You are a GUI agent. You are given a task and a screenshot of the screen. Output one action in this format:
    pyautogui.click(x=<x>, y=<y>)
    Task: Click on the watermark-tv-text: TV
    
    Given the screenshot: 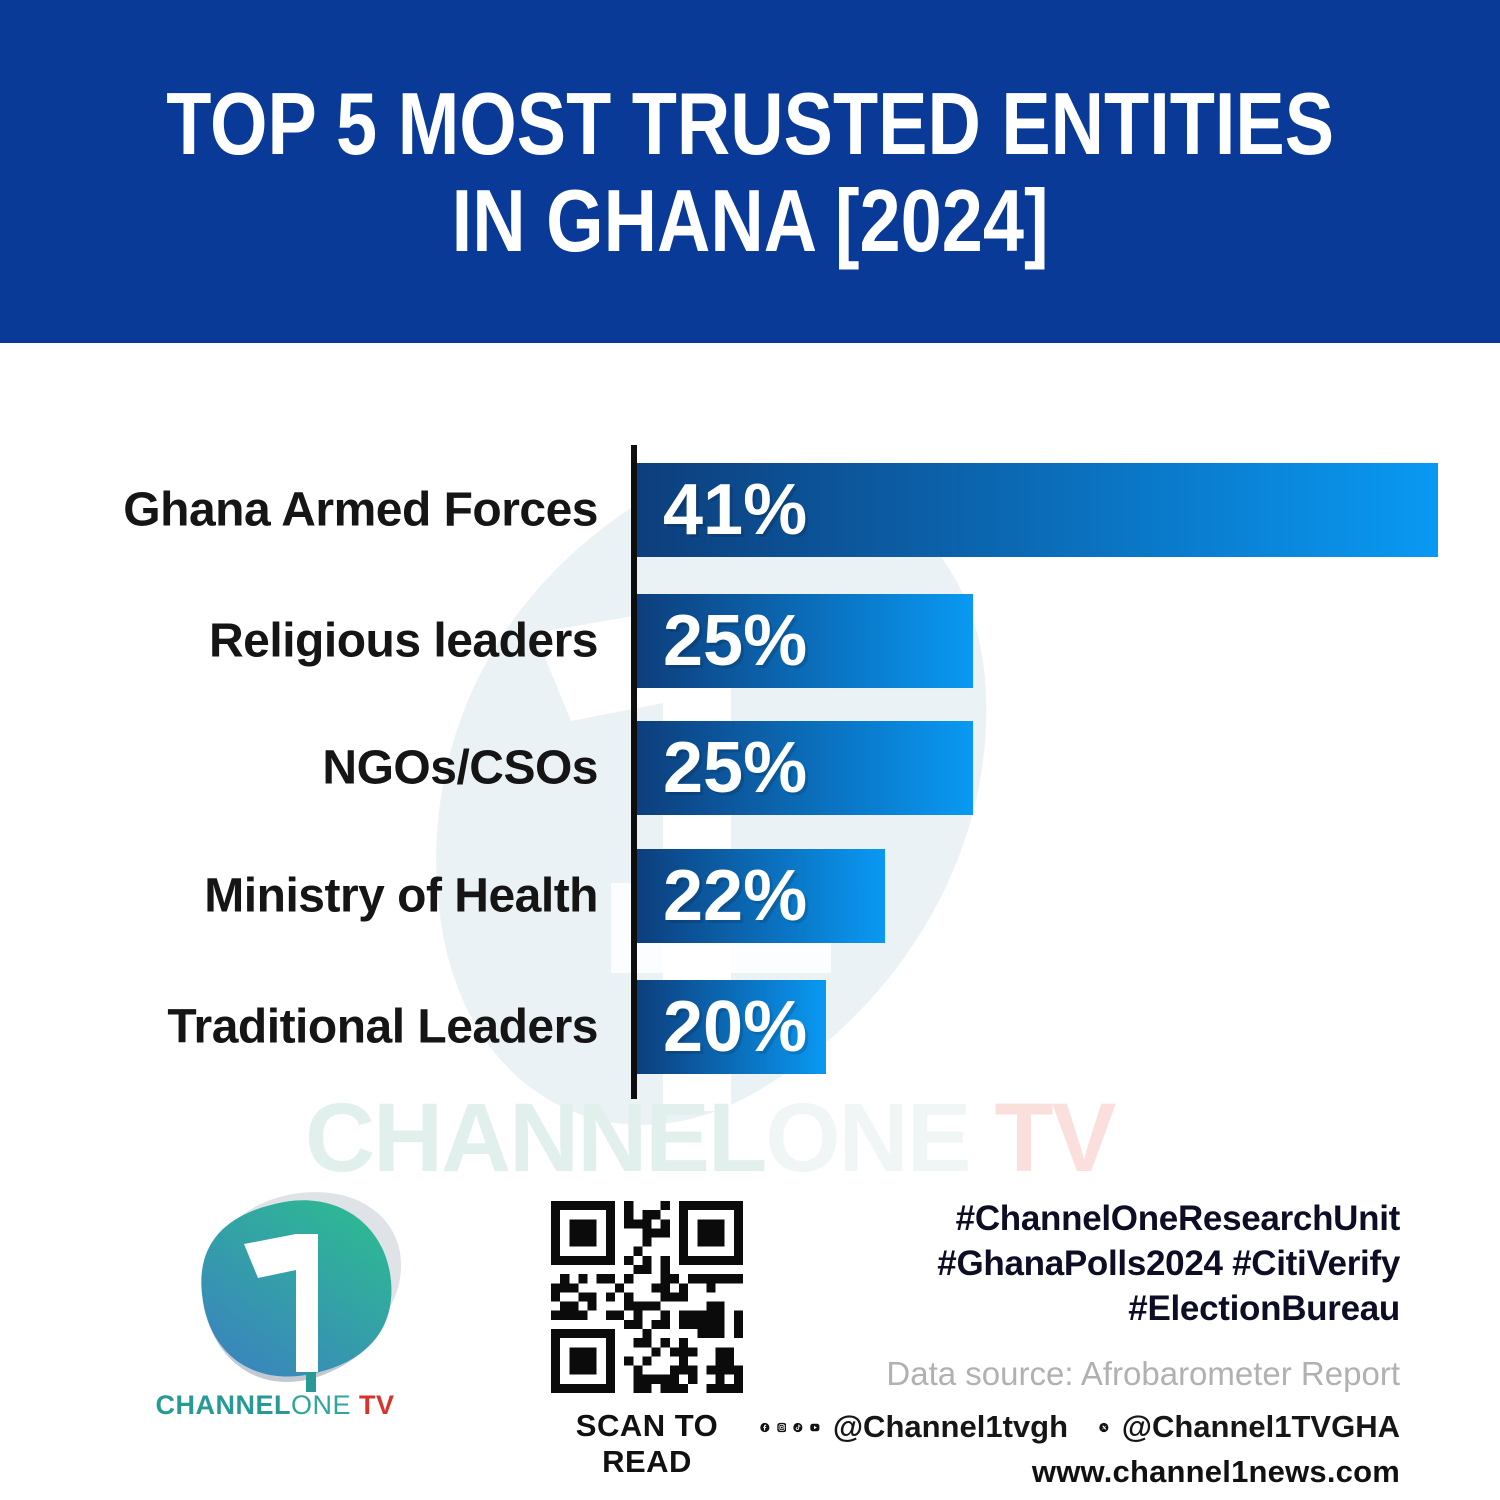 What is the action you would take?
    pyautogui.click(x=1055, y=1137)
    